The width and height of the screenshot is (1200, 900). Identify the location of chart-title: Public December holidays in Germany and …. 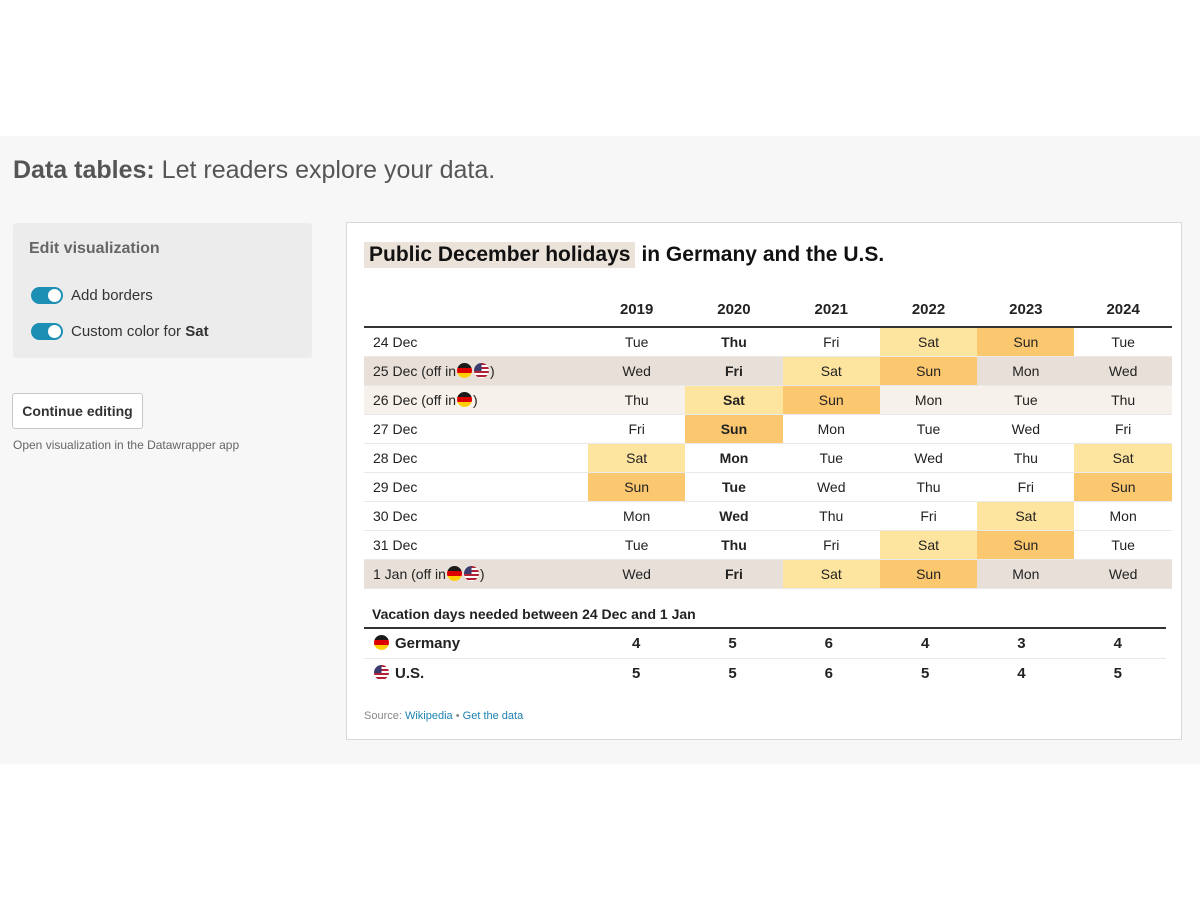
(624, 255).